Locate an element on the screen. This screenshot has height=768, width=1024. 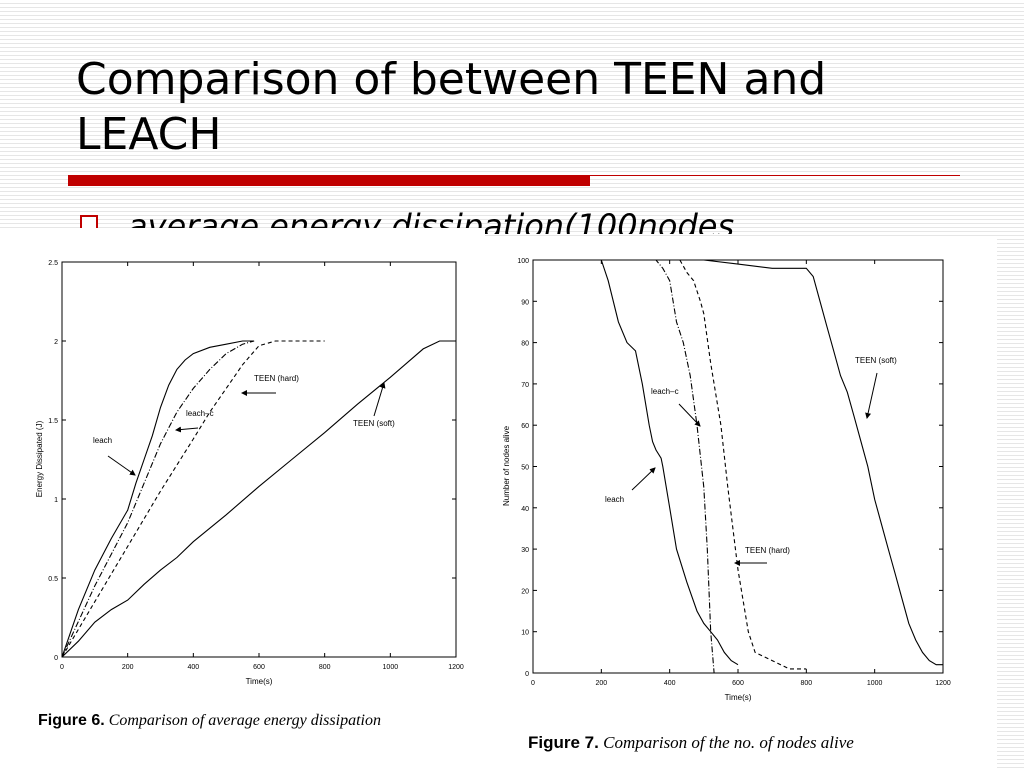
slide-title: Comparison of between TEEN and LEACH is located at coordinates (451, 107).